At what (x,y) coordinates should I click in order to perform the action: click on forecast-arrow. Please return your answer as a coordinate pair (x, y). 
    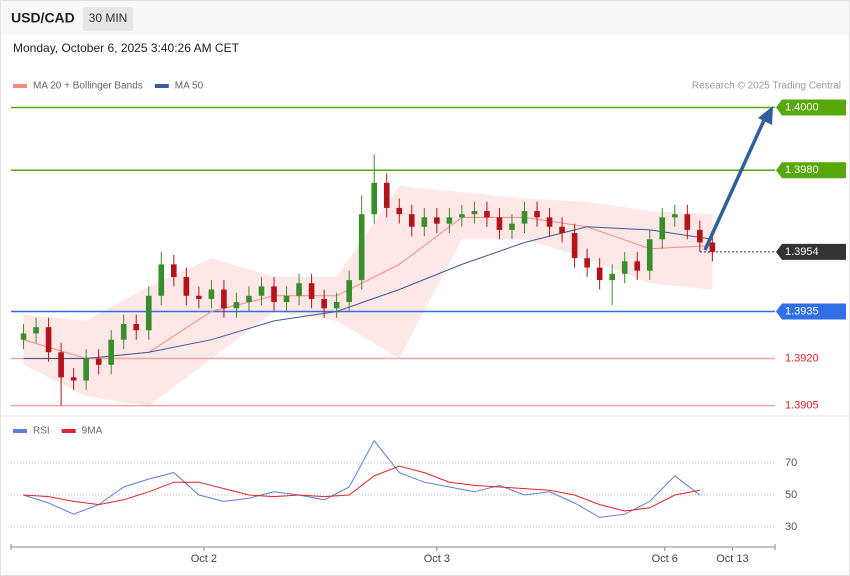
    Looking at the image, I should click on (735, 184).